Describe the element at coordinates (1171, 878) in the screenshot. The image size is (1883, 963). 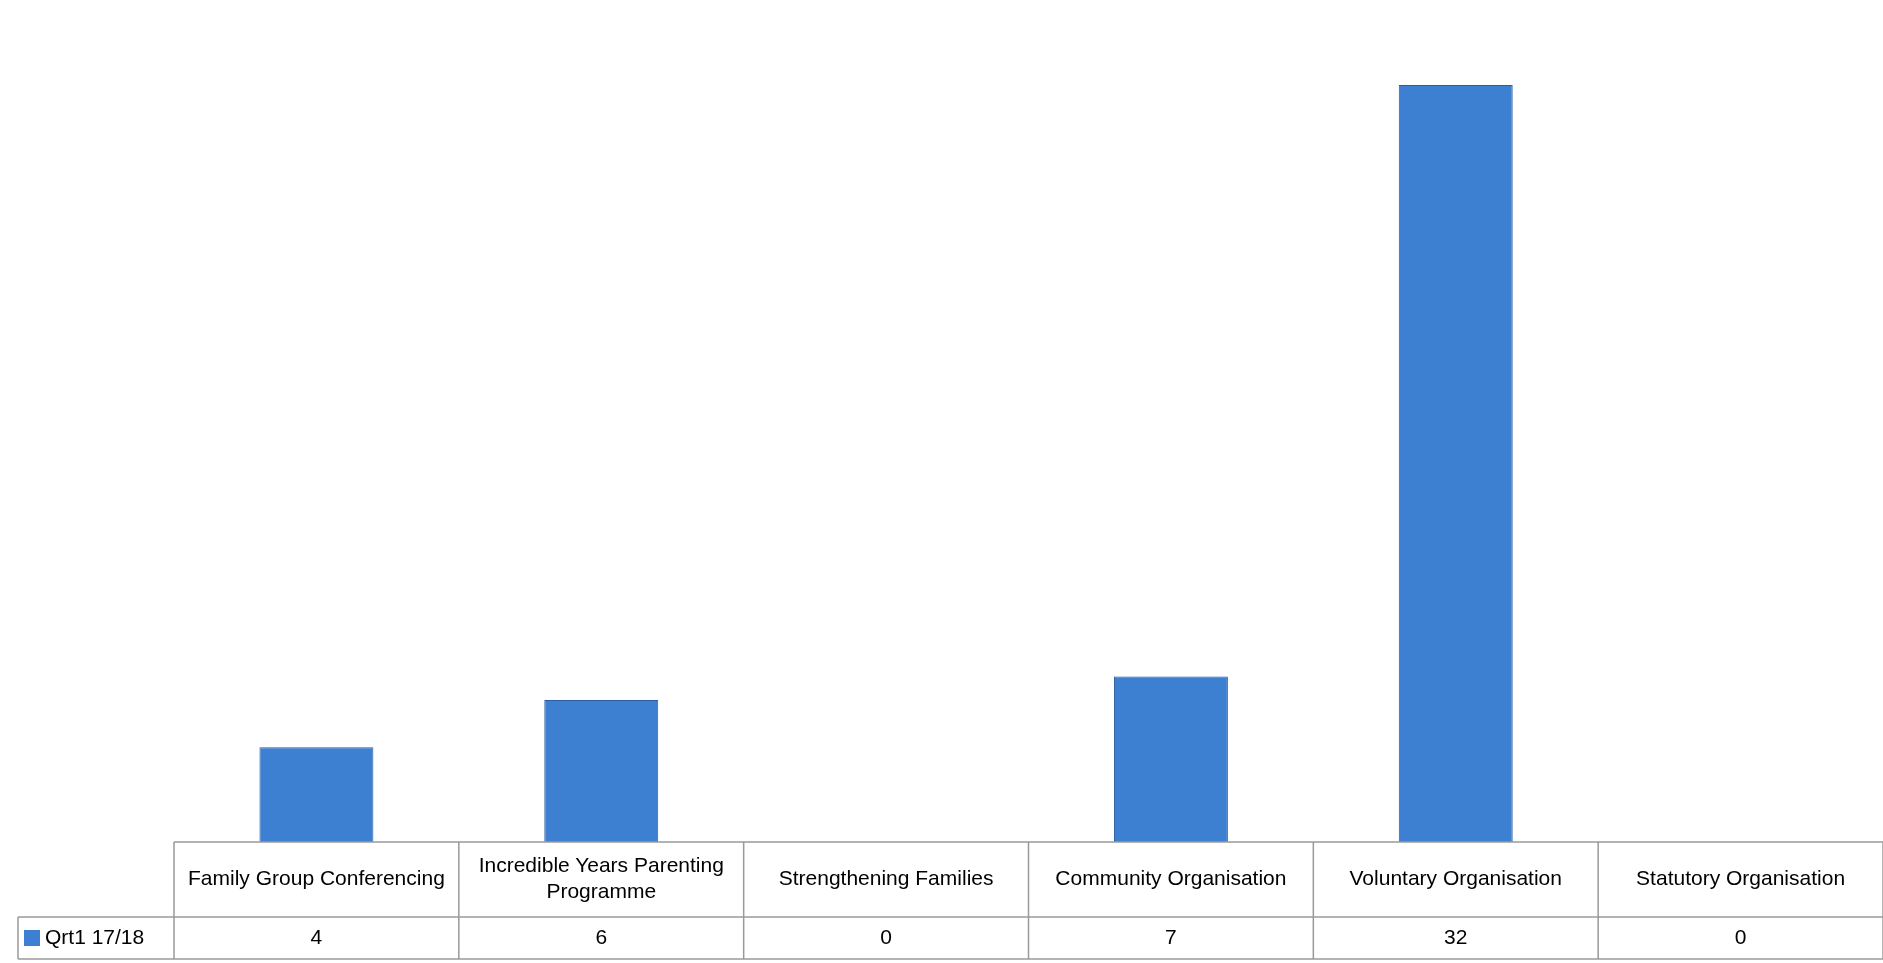
I see `x-tick-label: Community Organisation` at that location.